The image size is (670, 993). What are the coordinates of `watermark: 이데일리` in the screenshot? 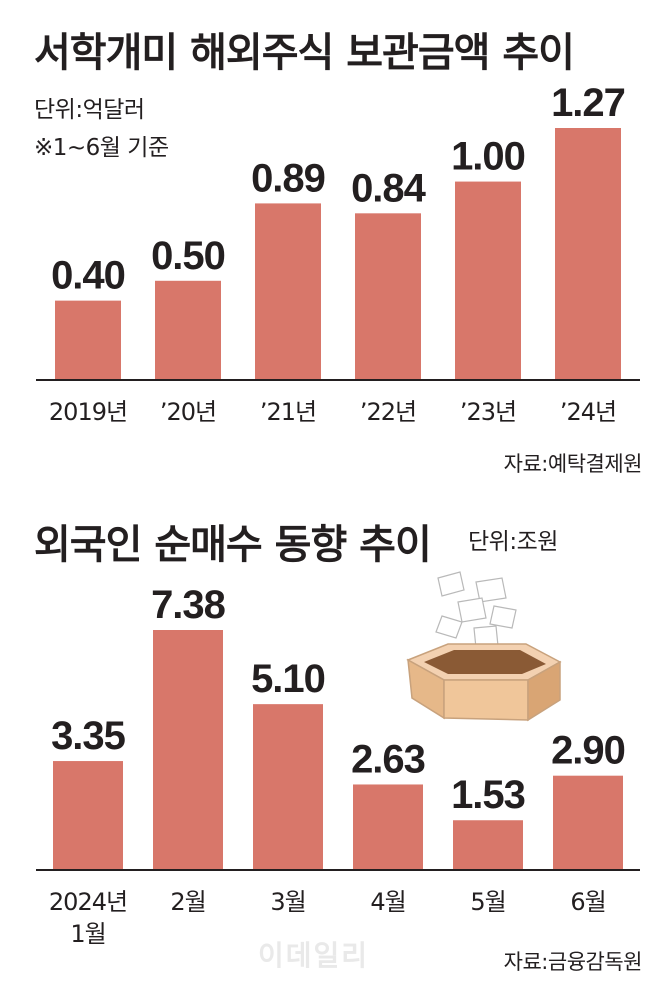 It's located at (314, 955).